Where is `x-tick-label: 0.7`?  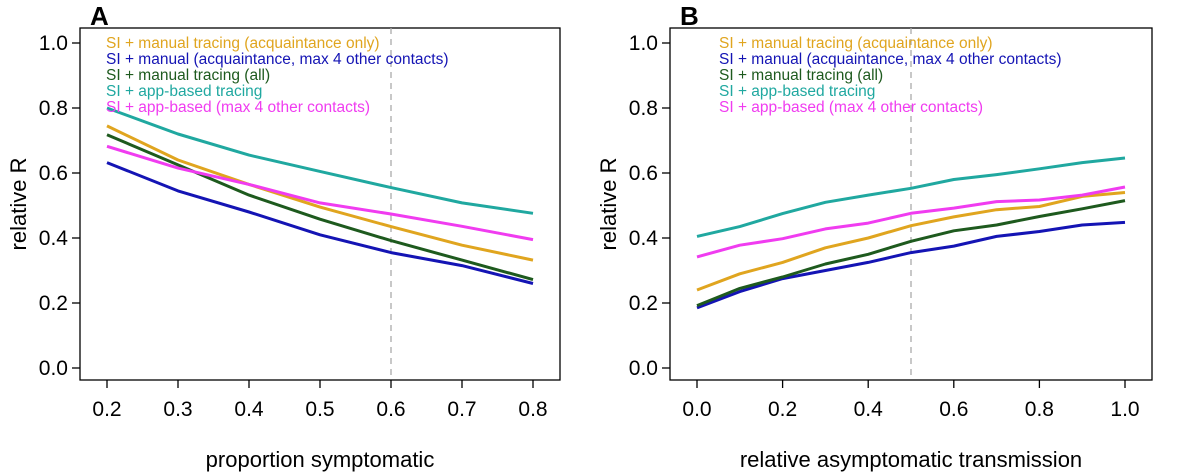
x-tick-label: 0.7 is located at coordinates (461, 409).